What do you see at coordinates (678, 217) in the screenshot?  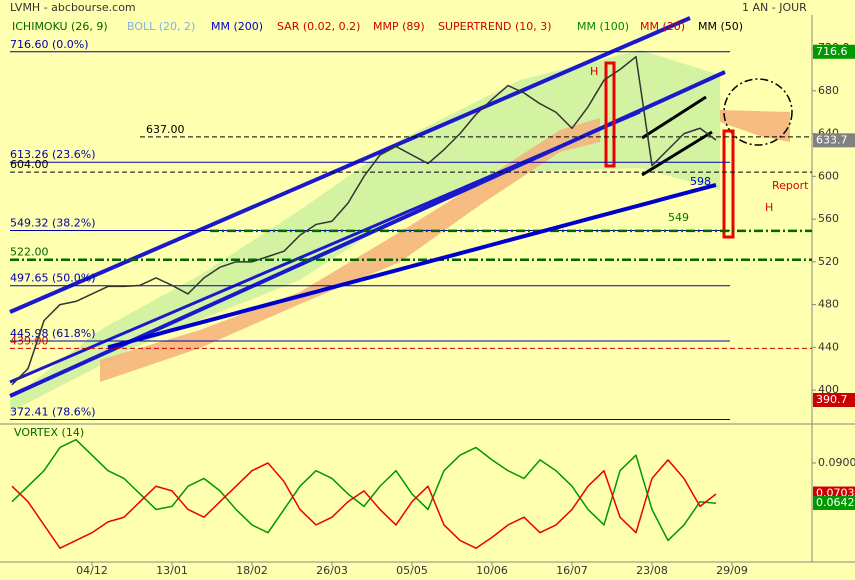 I see `annotation: 549` at bounding box center [678, 217].